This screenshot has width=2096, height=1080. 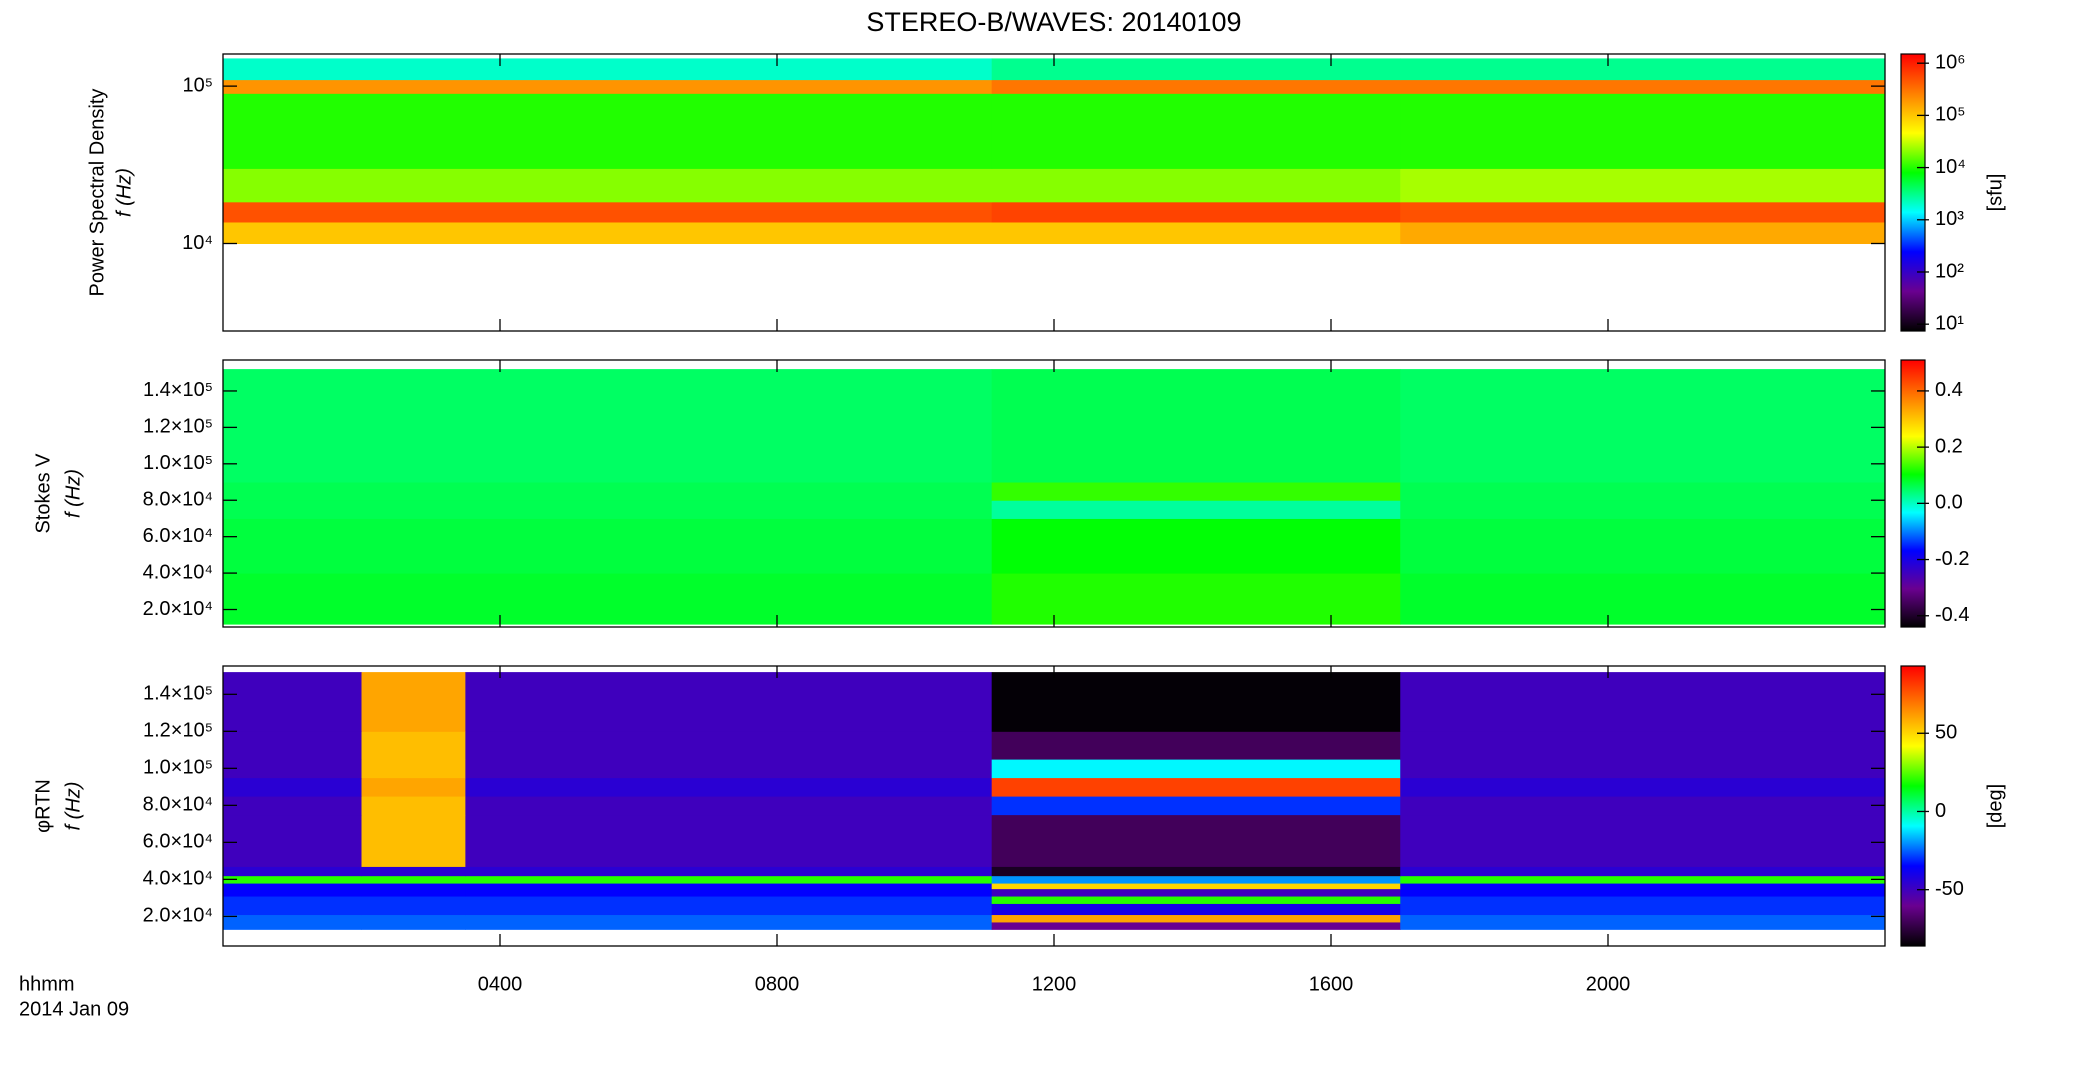 What do you see at coordinates (1950, 115) in the screenshot?
I see `colorbar-tick-label: 10⁵` at bounding box center [1950, 115].